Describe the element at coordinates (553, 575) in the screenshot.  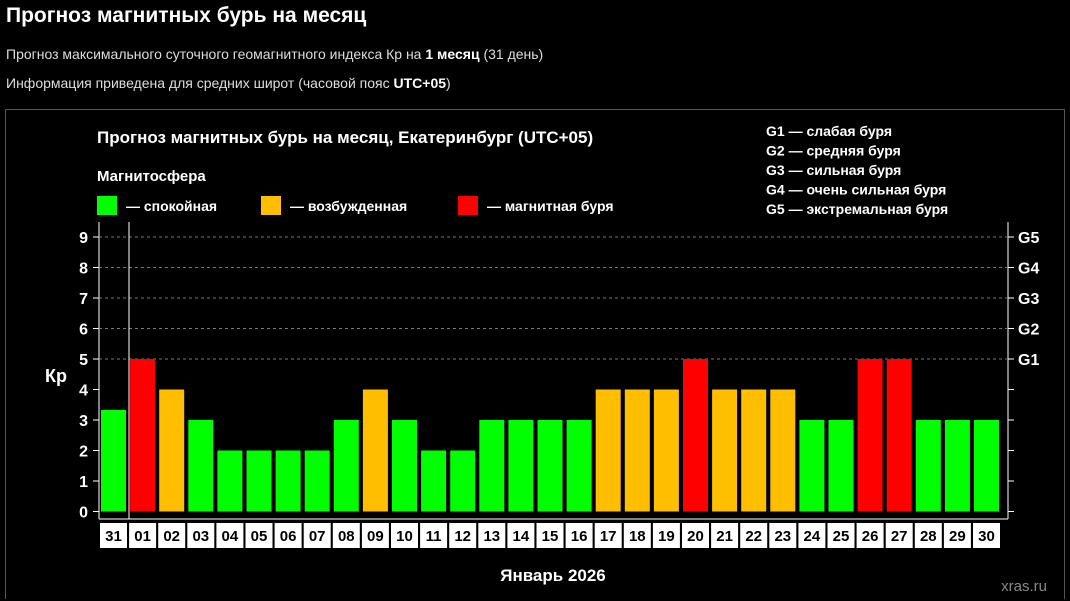
I see `x-axis-label: Январь 2026` at that location.